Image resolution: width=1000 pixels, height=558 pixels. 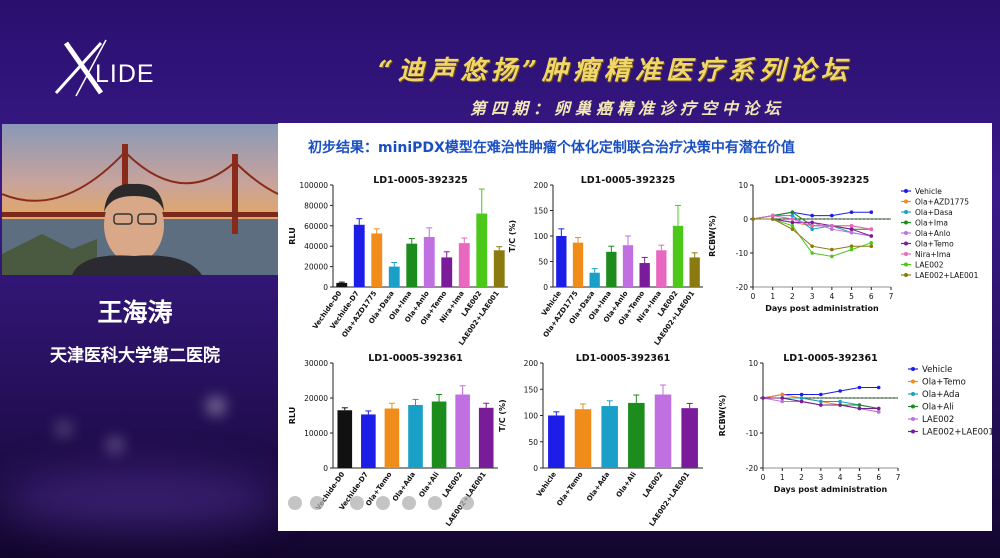 What do you see at coordinates (295, 503) in the screenshot?
I see `back-icon` at bounding box center [295, 503].